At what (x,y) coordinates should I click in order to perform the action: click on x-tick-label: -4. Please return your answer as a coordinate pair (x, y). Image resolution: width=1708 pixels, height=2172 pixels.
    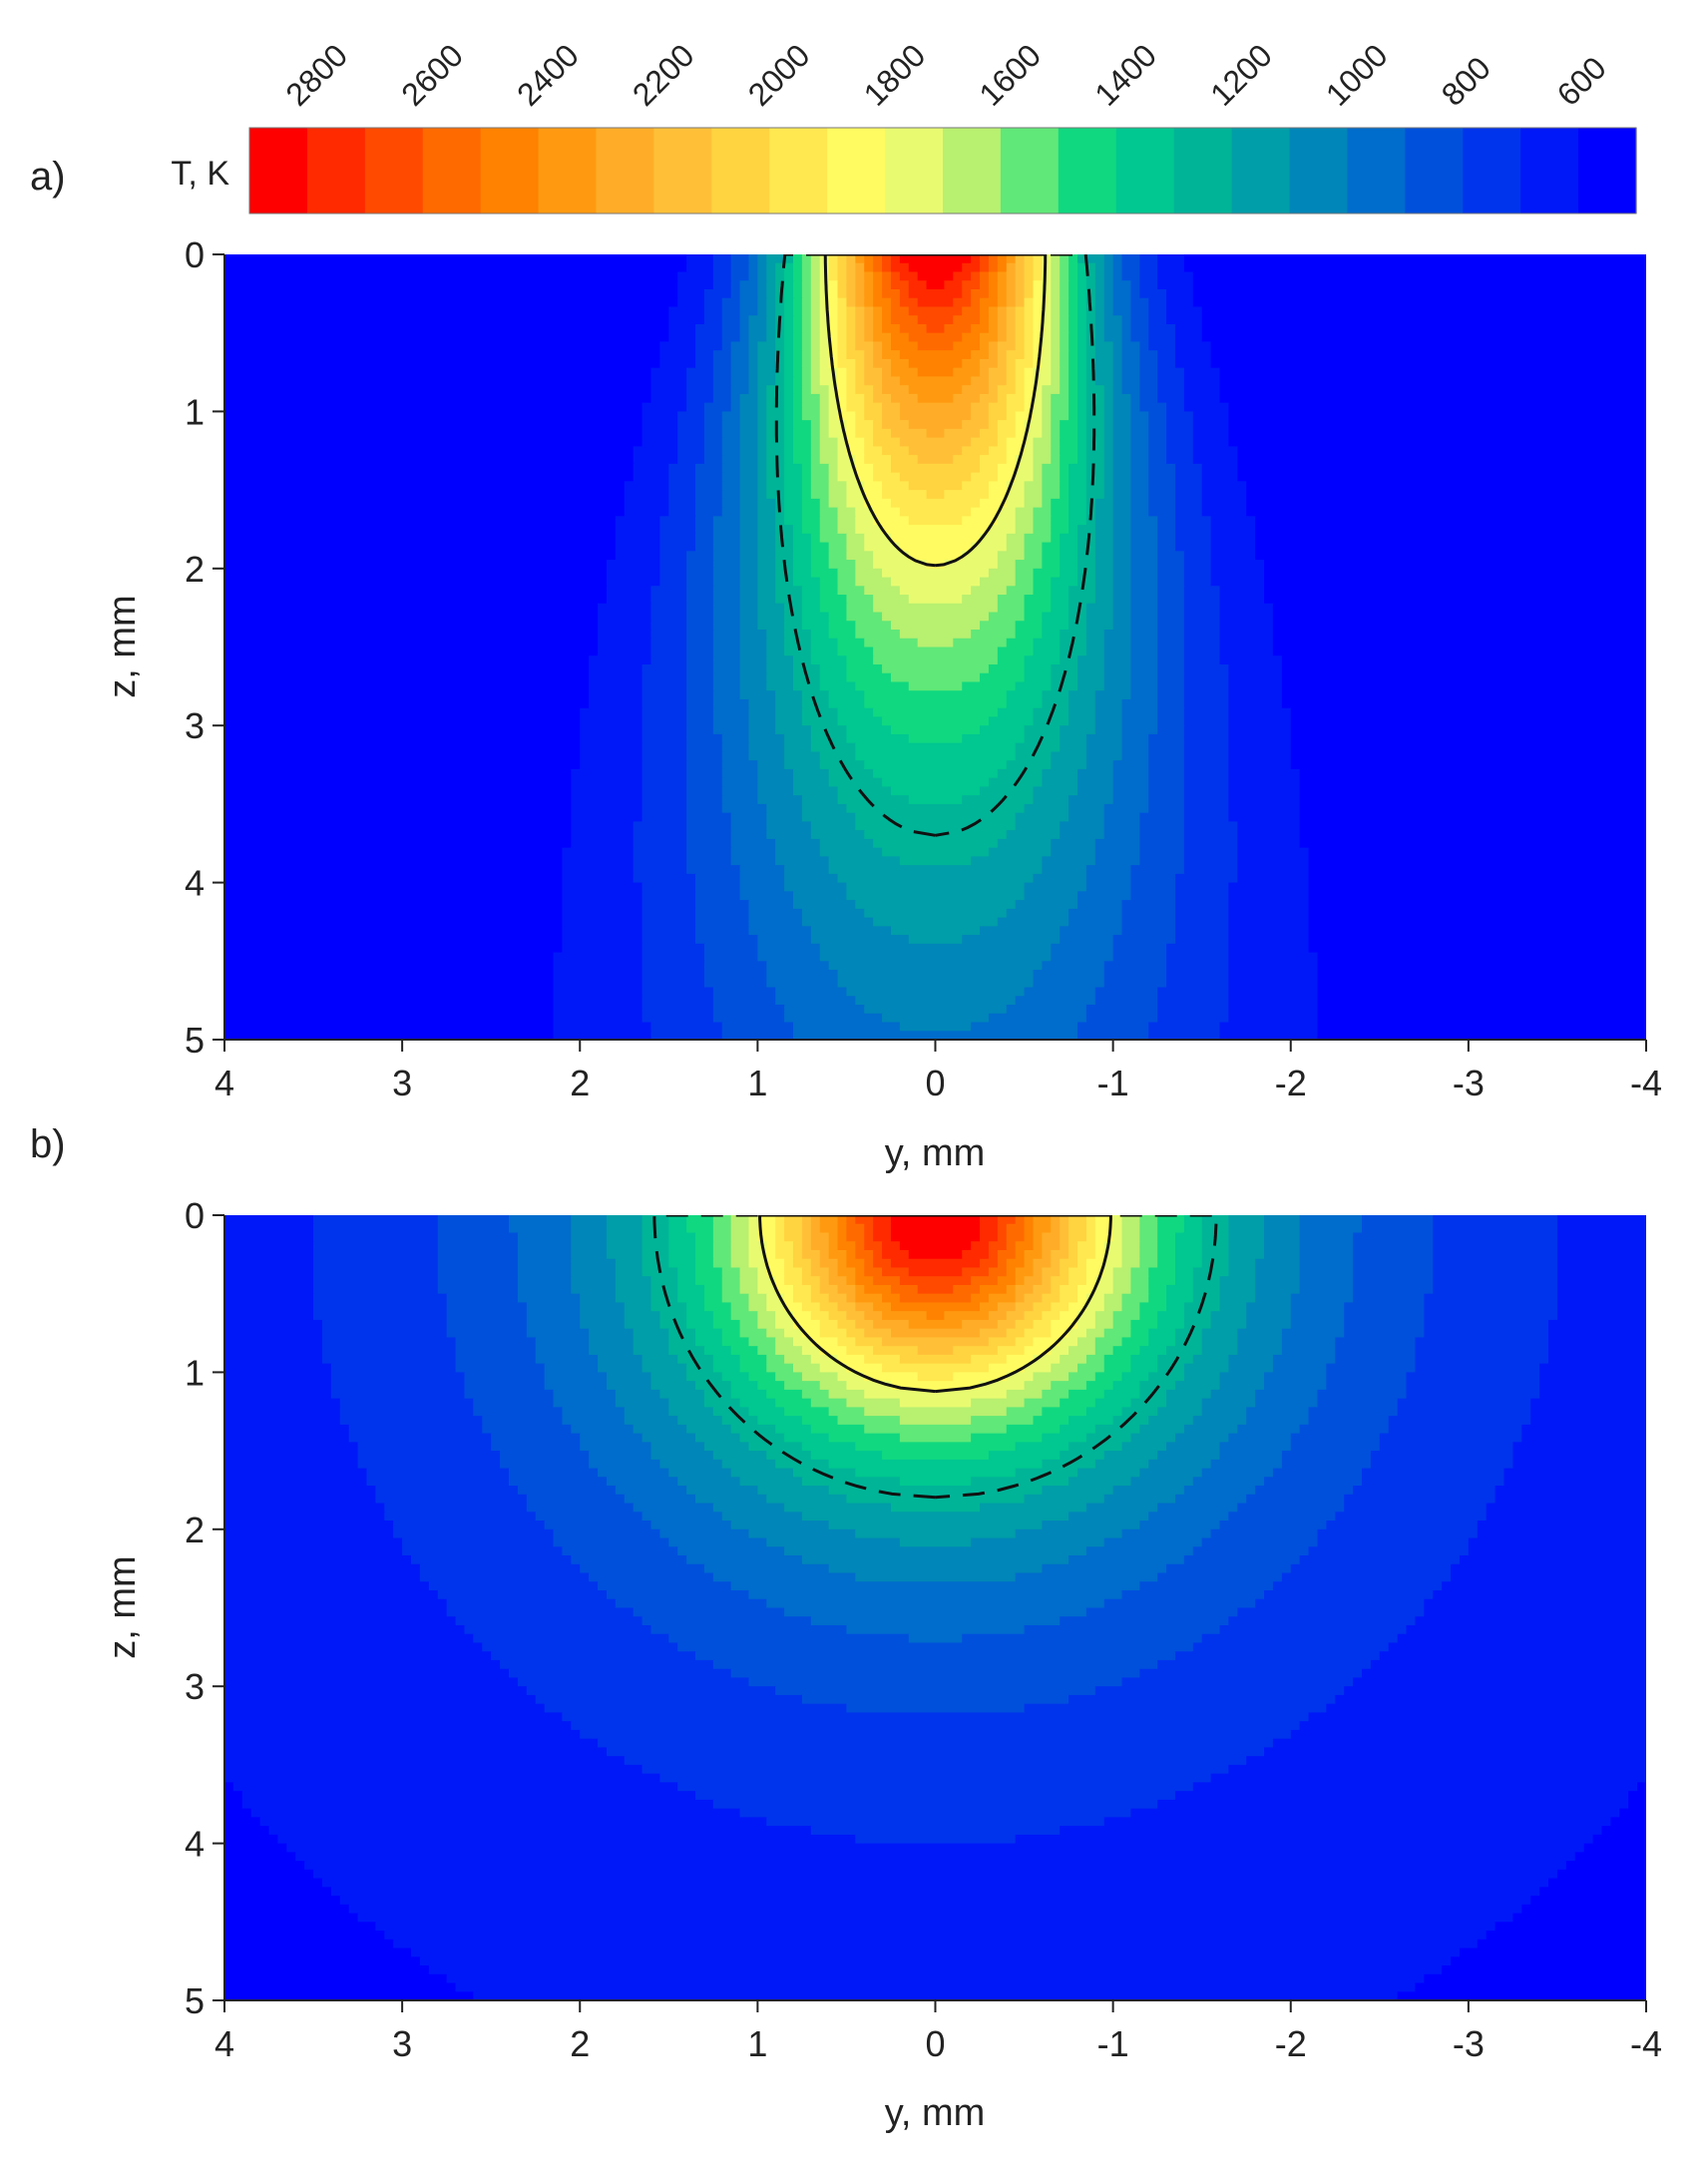
    Looking at the image, I should click on (1646, 1083).